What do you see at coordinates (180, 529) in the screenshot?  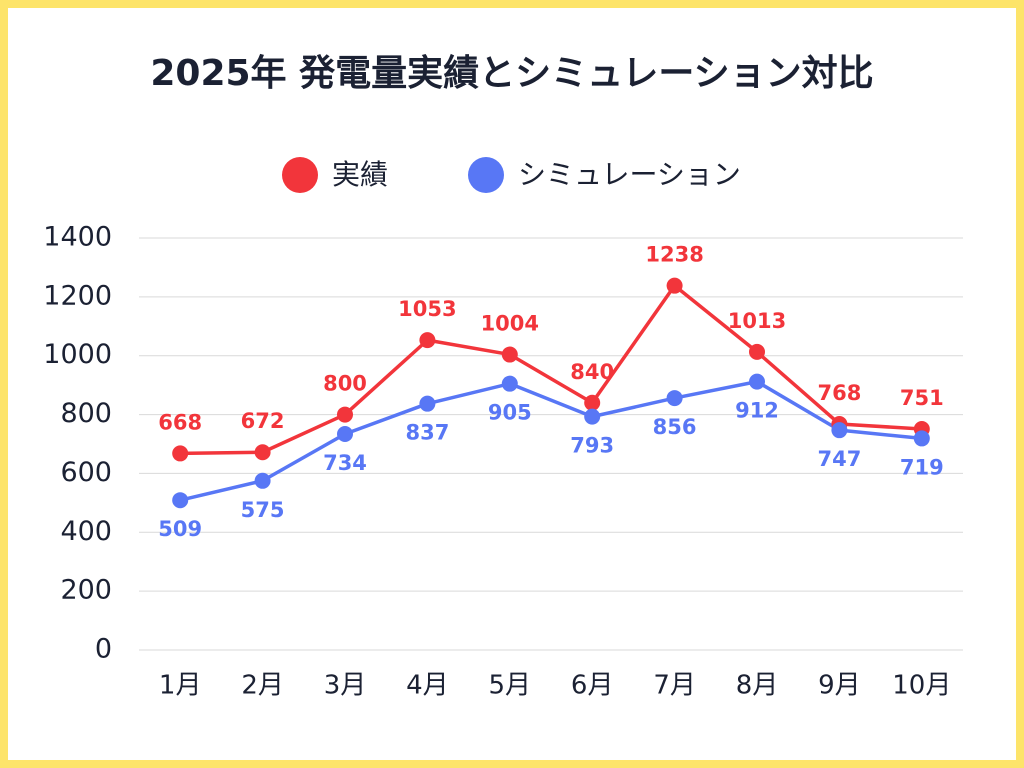 I see `data-label: 509` at bounding box center [180, 529].